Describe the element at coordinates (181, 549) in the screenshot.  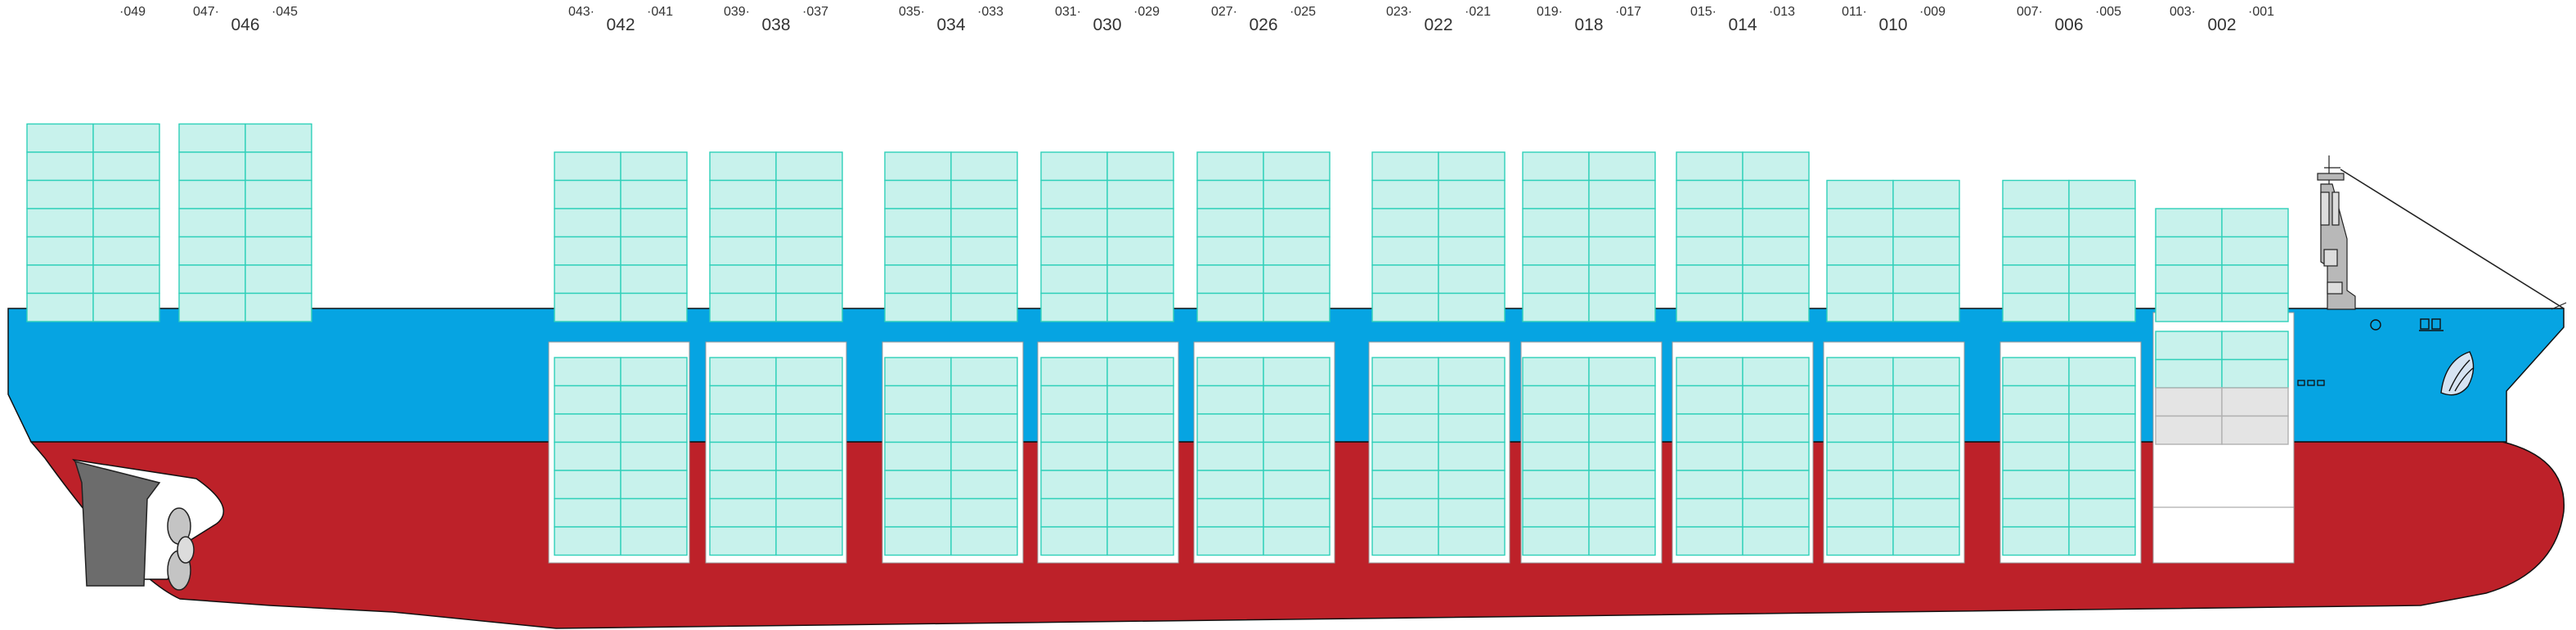
I see `propeller-icon` at that location.